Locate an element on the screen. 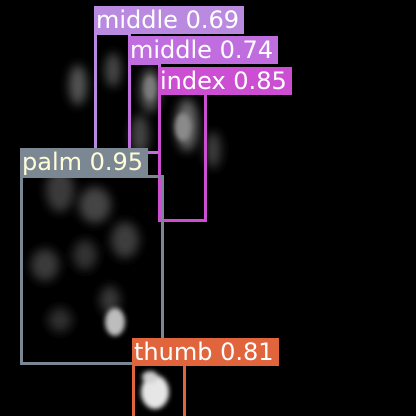 Image resolution: width=416 pixels, height=416 pixels. thumb-box is located at coordinates (159, 389).